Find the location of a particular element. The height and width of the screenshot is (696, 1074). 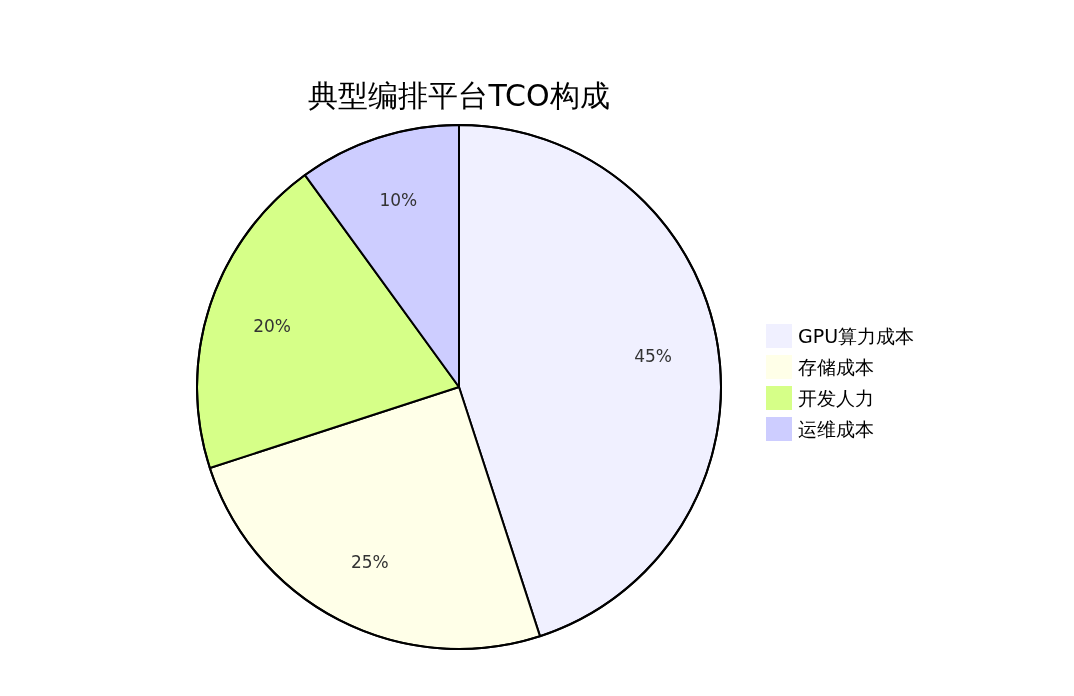

chart-title: 典型编排平台TCO构成 is located at coordinates (459, 95).